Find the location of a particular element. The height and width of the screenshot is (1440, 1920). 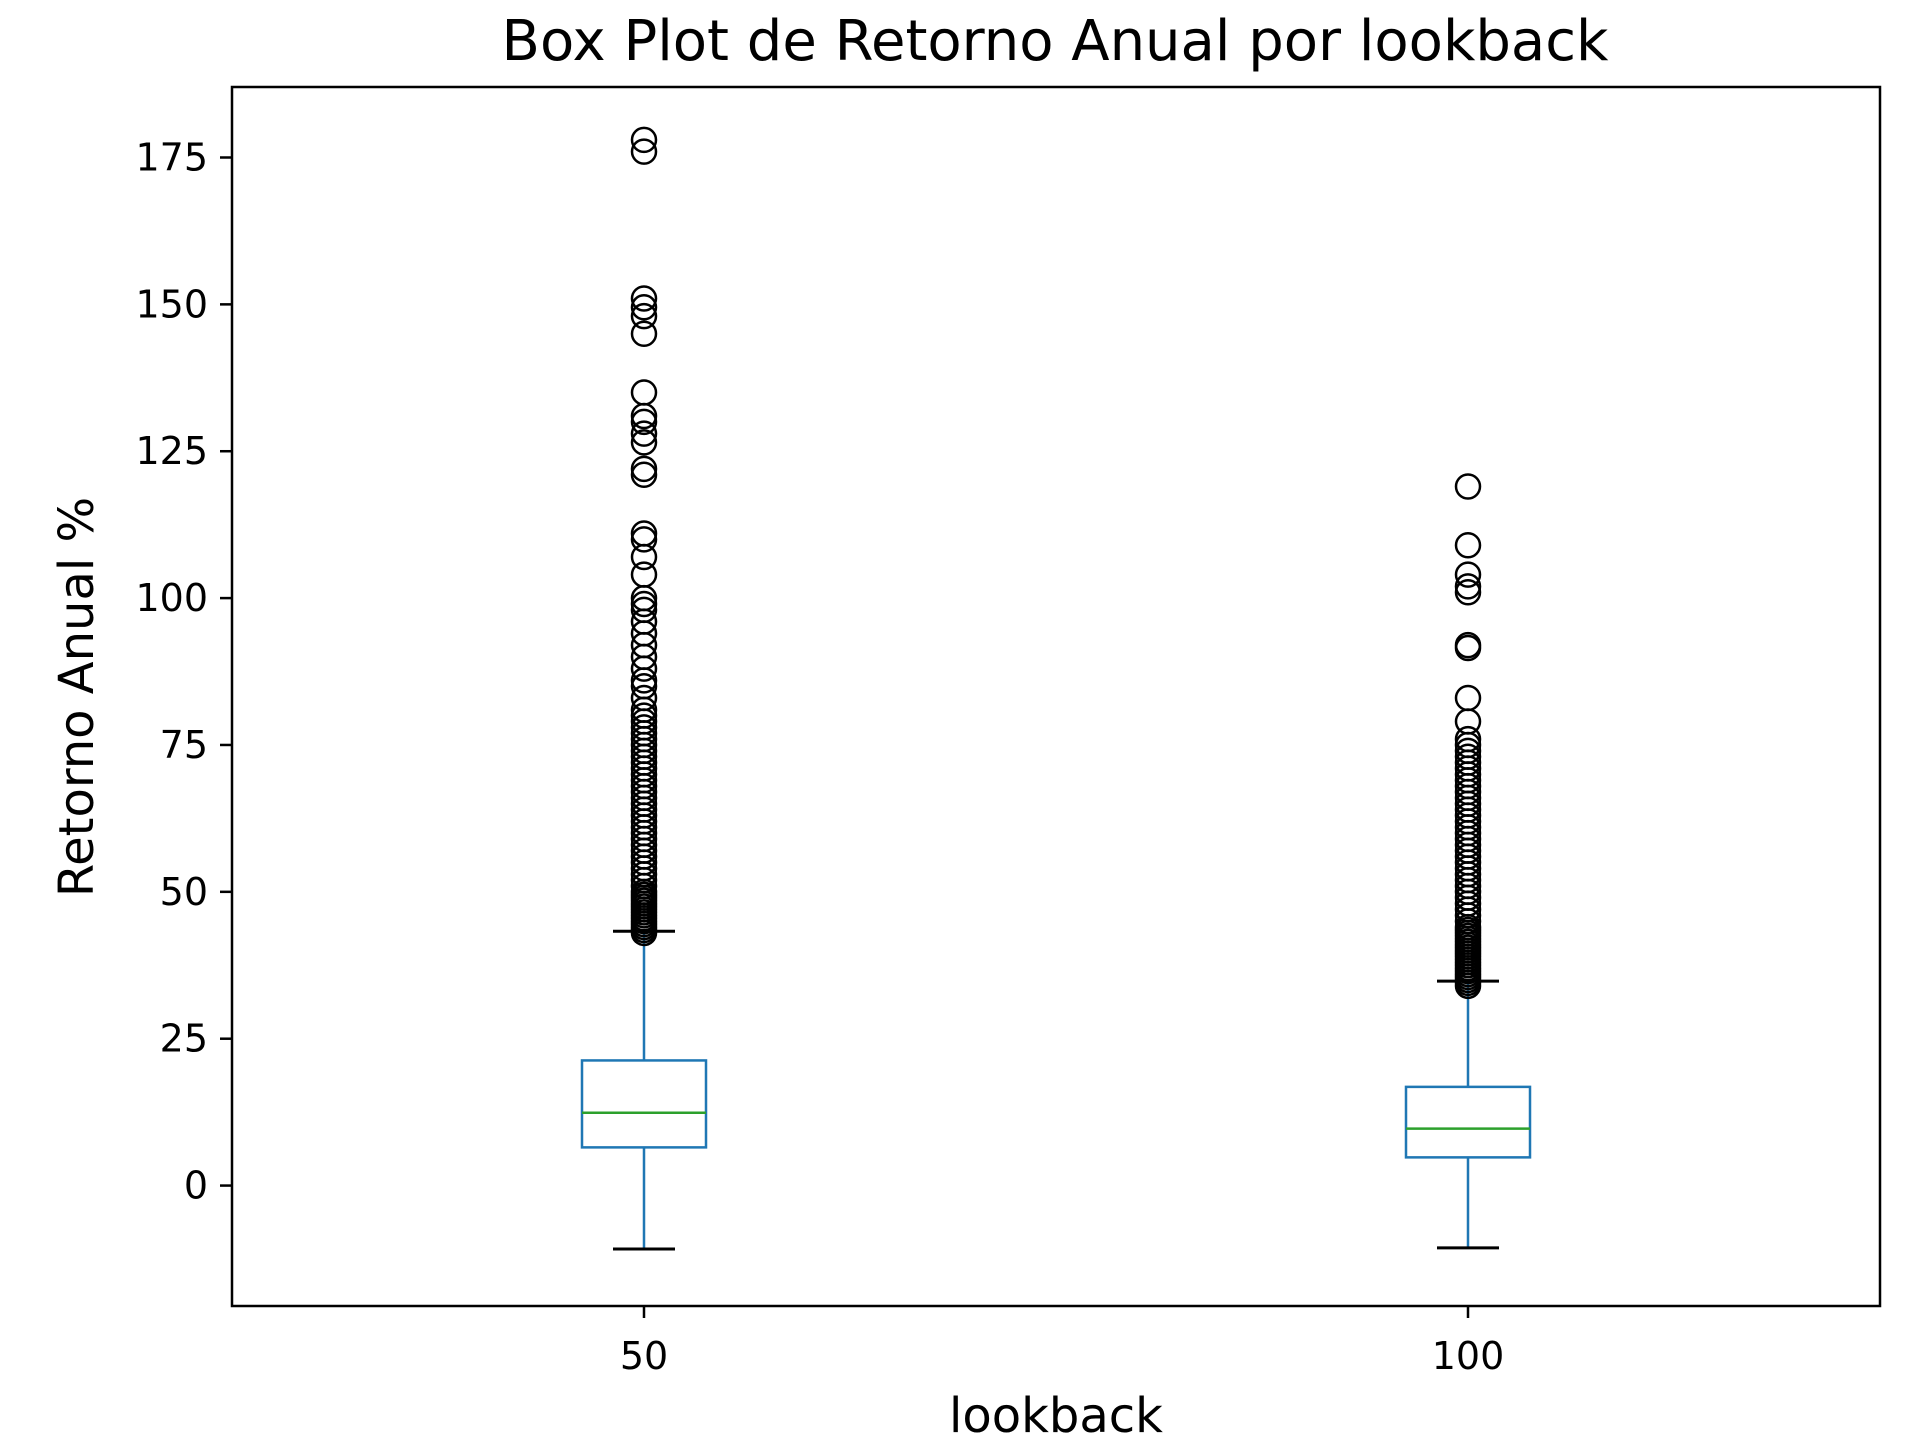

y-tick-label-0: 0 is located at coordinates (196, 1186).